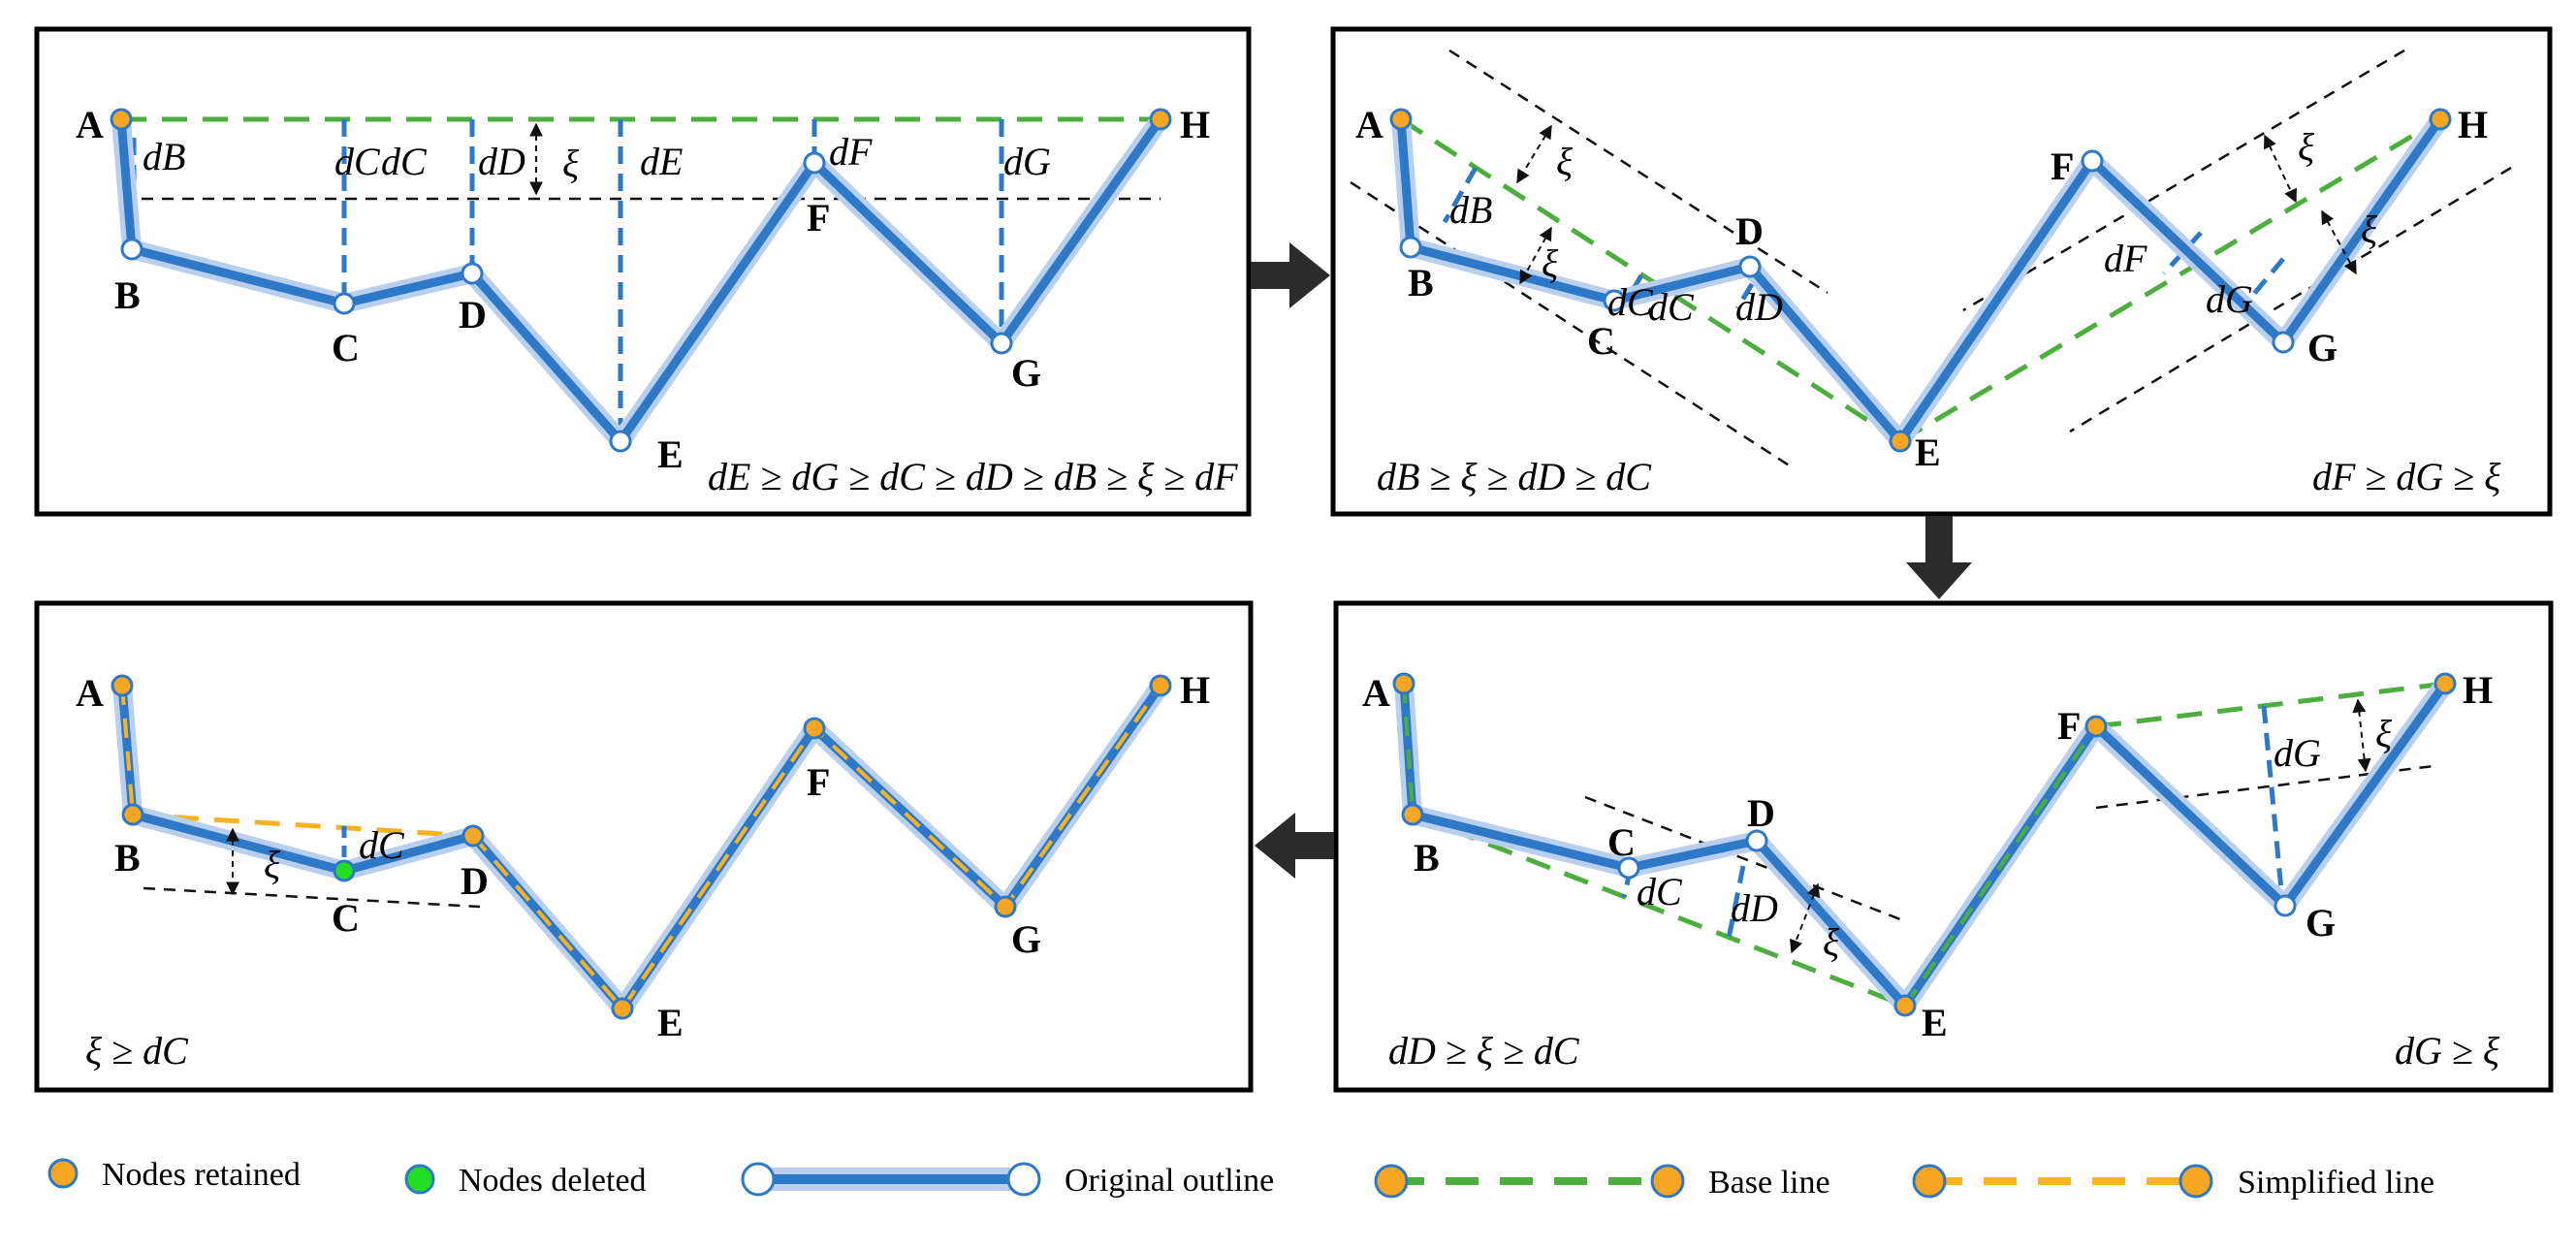  I want to click on legend-label: Original outline, so click(1169, 1181).